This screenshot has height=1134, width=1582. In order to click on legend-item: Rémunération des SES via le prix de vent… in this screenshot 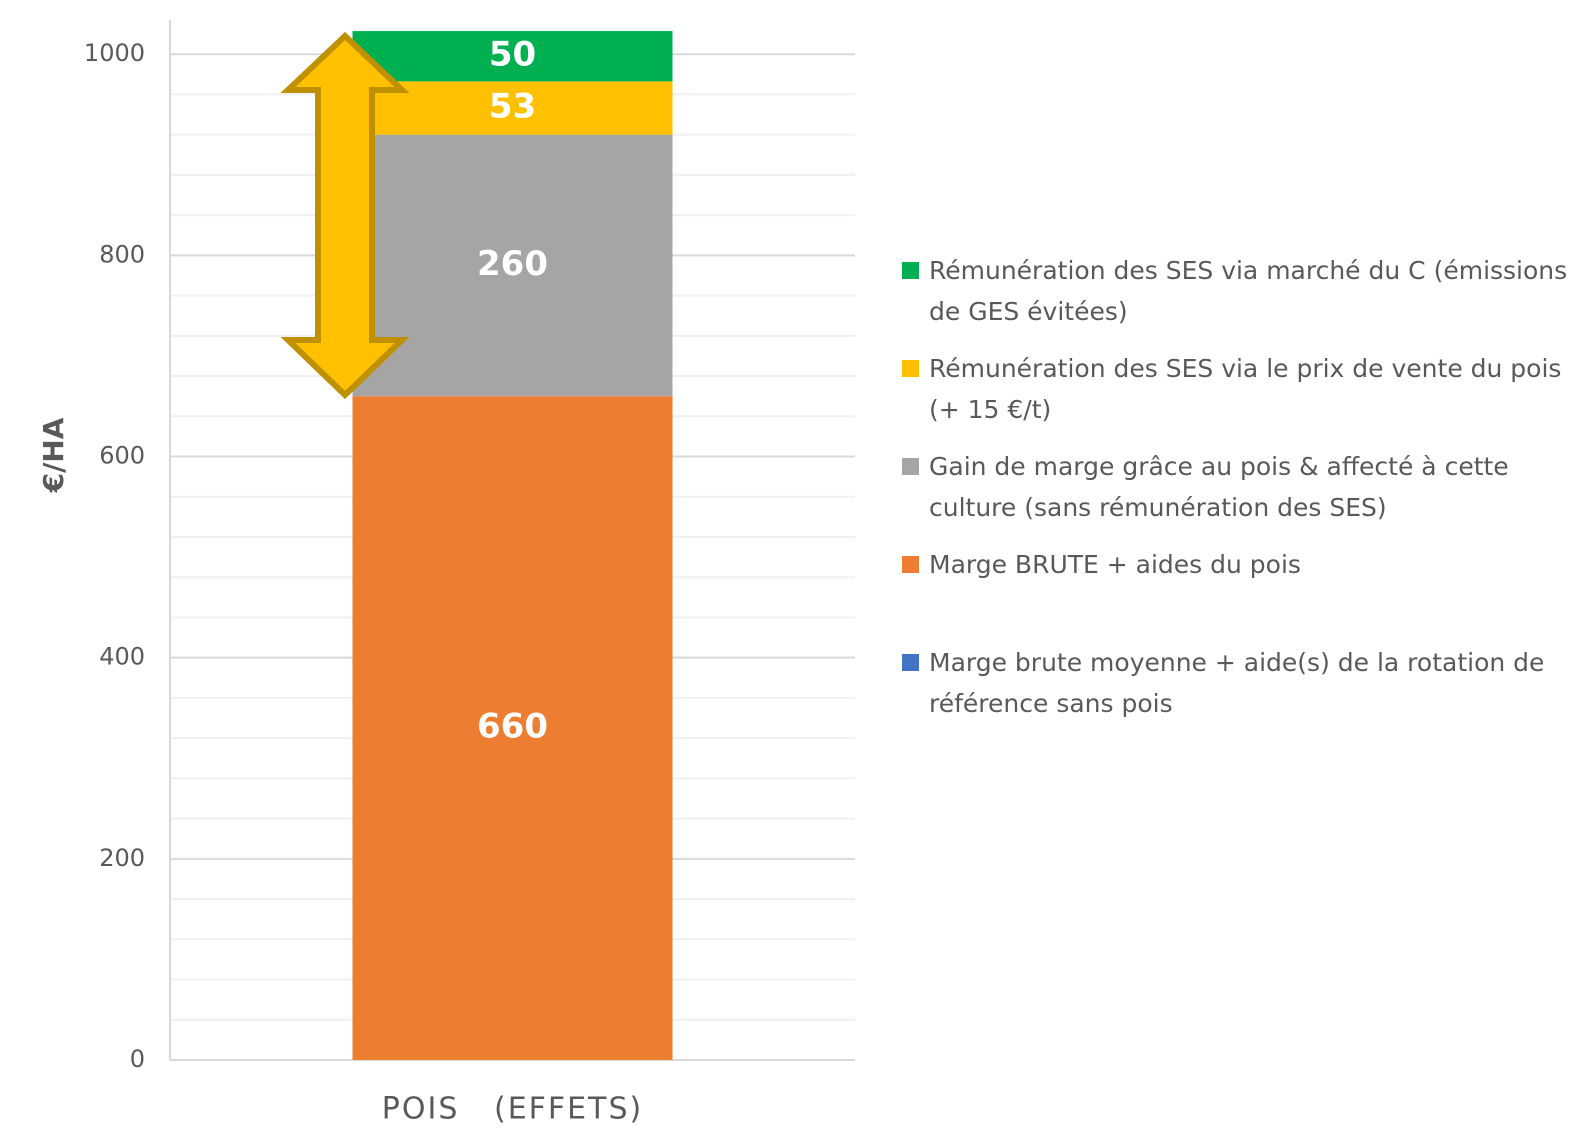, I will do `click(1237, 397)`.